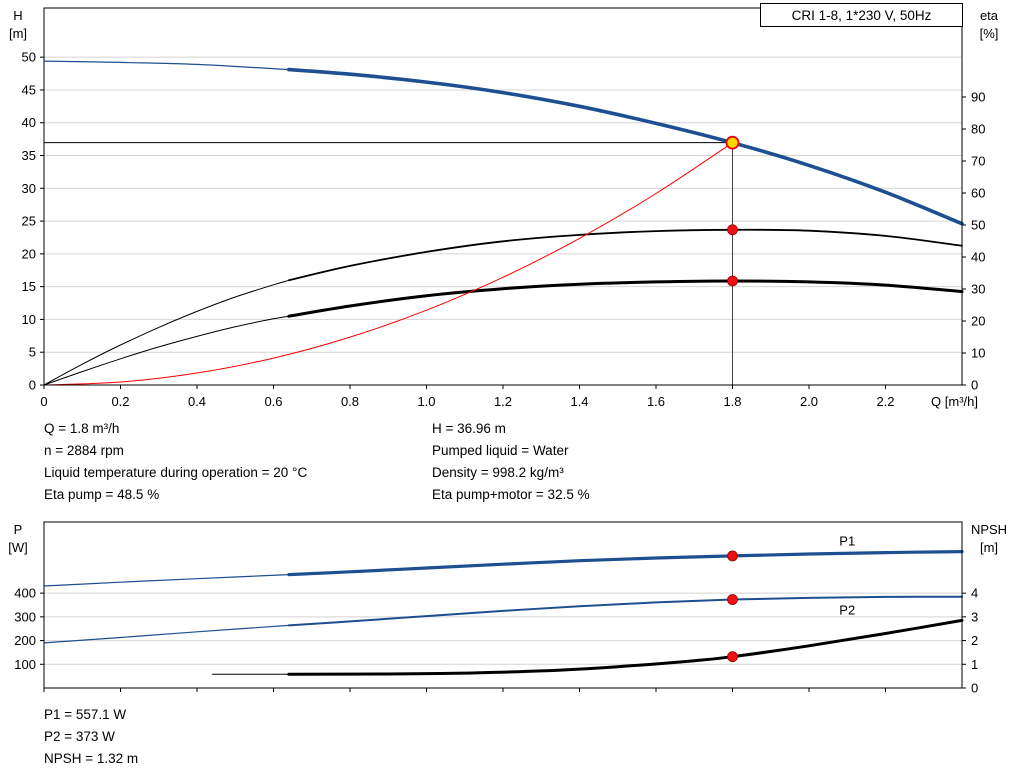 This screenshot has height=781, width=1024. I want to click on pump-model-label: CRI 1-8, 1*230 V, 50Hz, so click(861, 15).